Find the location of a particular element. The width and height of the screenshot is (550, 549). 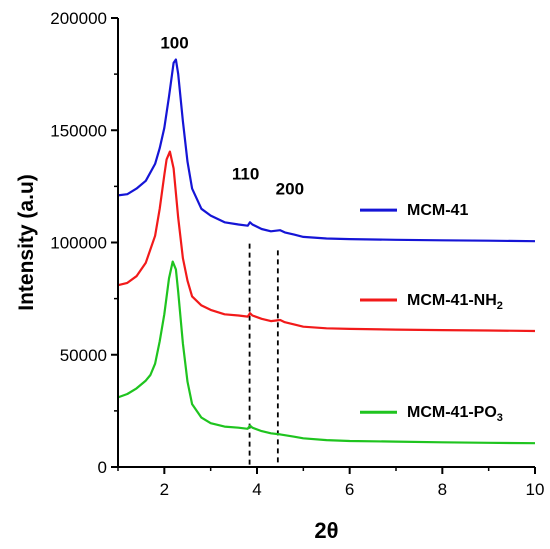

x-axis-title: 2θ is located at coordinates (326, 530).